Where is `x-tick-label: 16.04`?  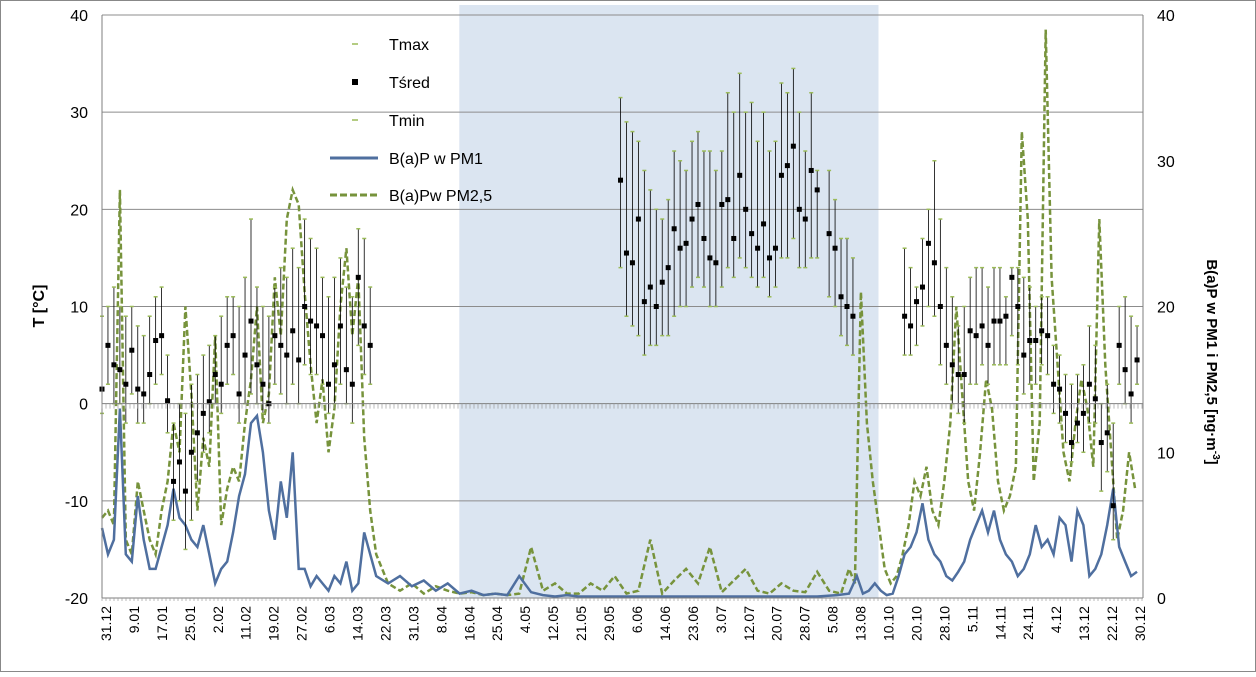
x-tick-label: 16.04 is located at coordinates (469, 623).